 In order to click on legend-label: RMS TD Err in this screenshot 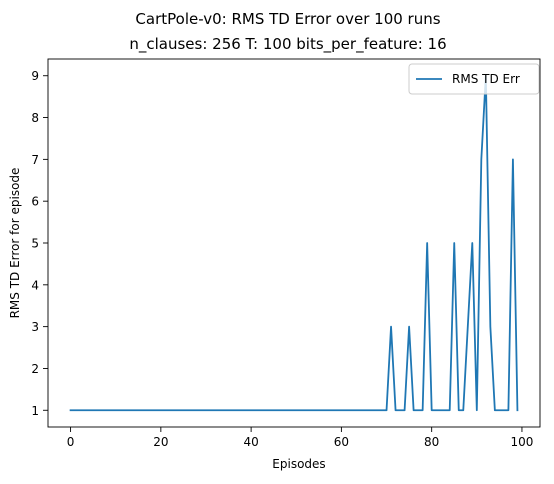, I will do `click(486, 79)`.